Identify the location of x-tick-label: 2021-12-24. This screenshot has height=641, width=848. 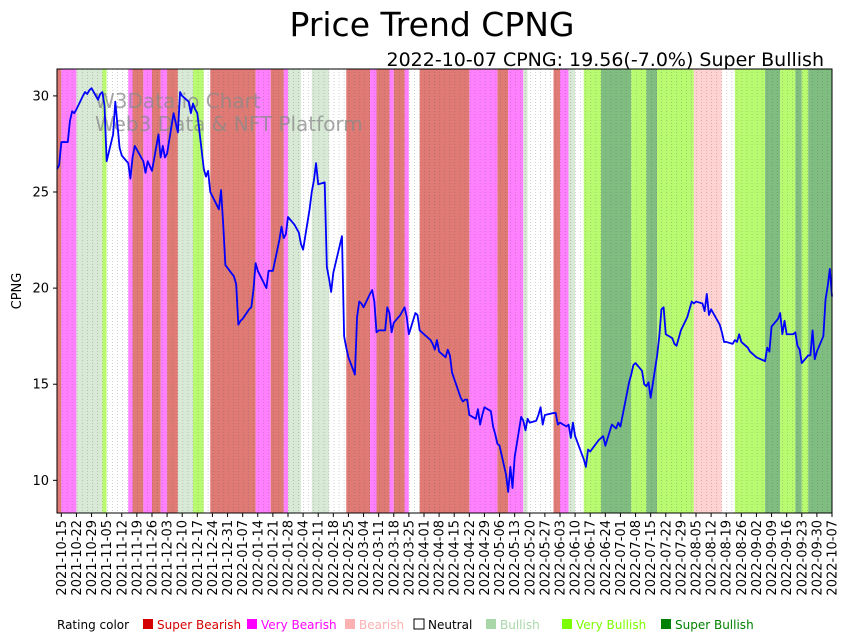
(213, 558).